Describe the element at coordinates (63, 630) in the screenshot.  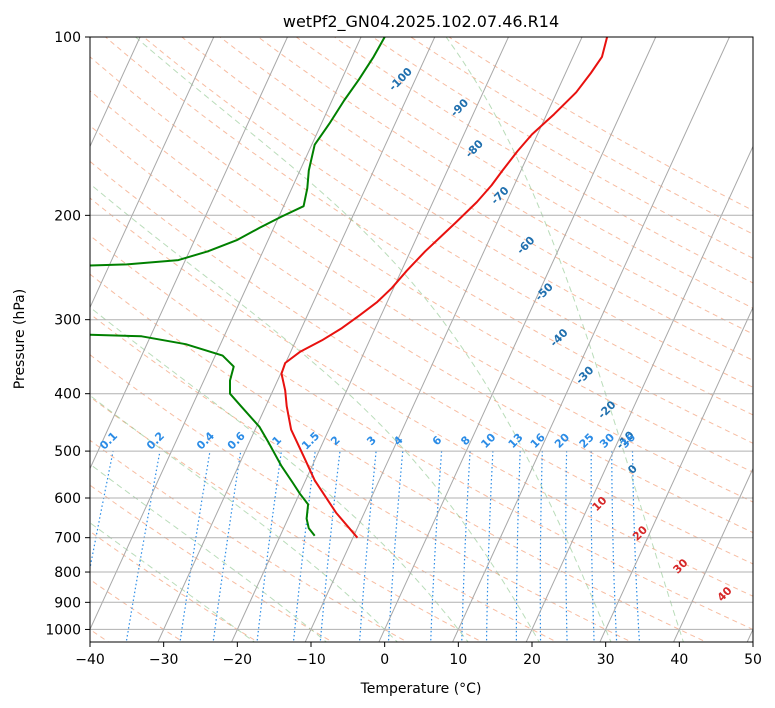
I see `y-tick-label: 1000` at that location.